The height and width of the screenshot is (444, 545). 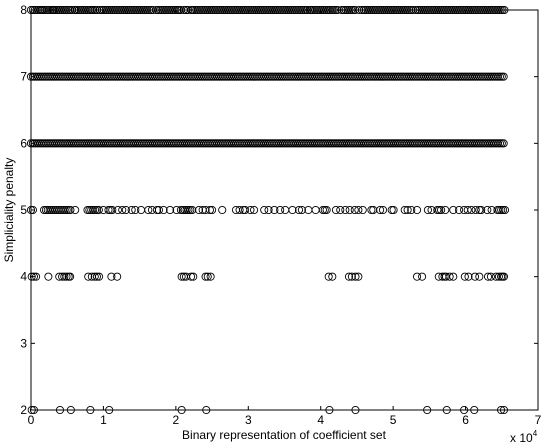 What do you see at coordinates (176, 420) in the screenshot?
I see `x-tick-label: 2` at bounding box center [176, 420].